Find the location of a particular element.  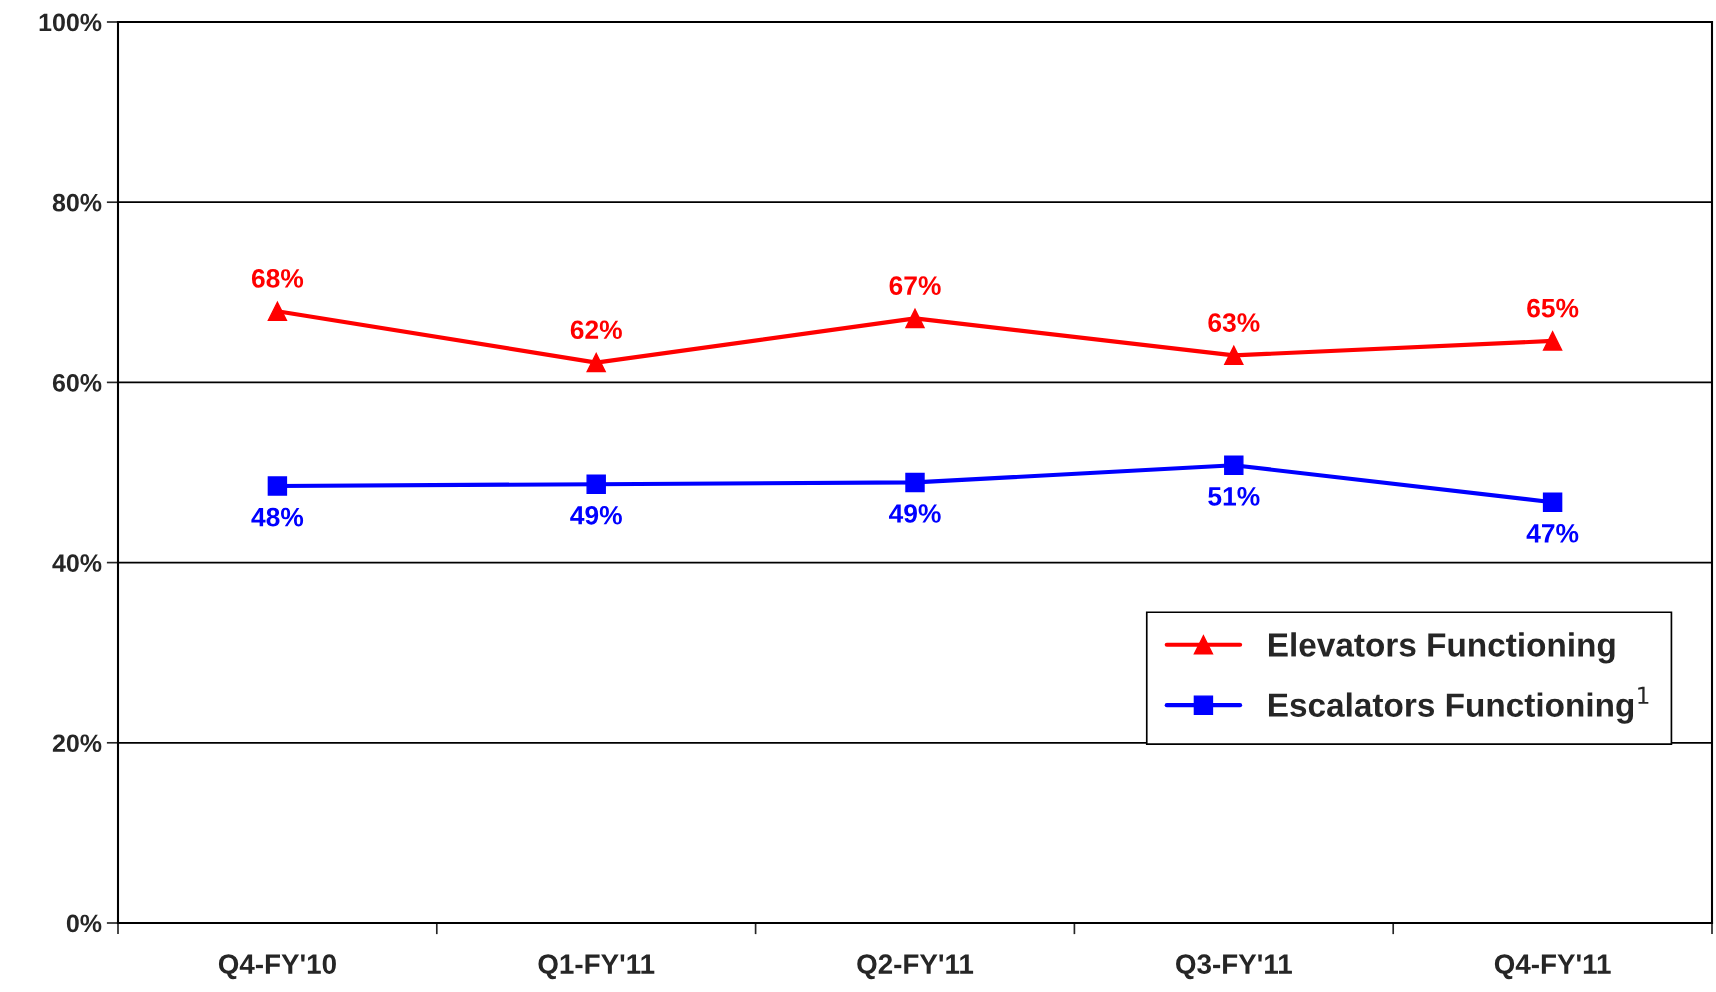

data-label: 67% is located at coordinates (915, 285).